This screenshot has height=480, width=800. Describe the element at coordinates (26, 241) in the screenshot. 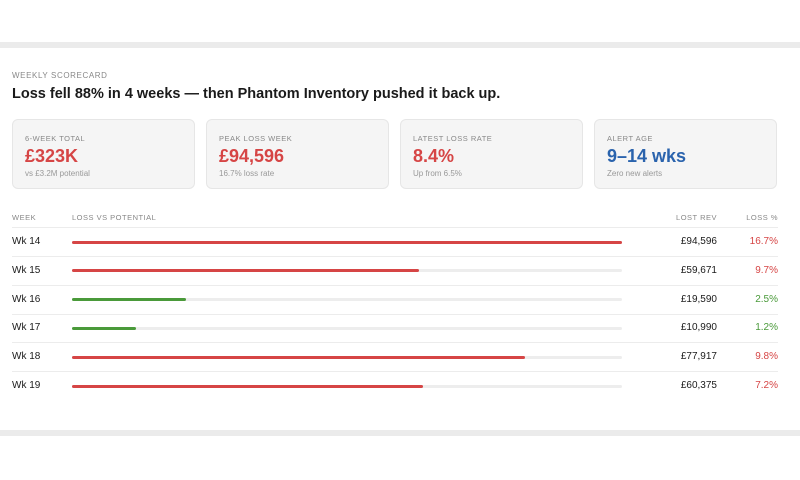

I see `week-cell: Wk 14` at that location.